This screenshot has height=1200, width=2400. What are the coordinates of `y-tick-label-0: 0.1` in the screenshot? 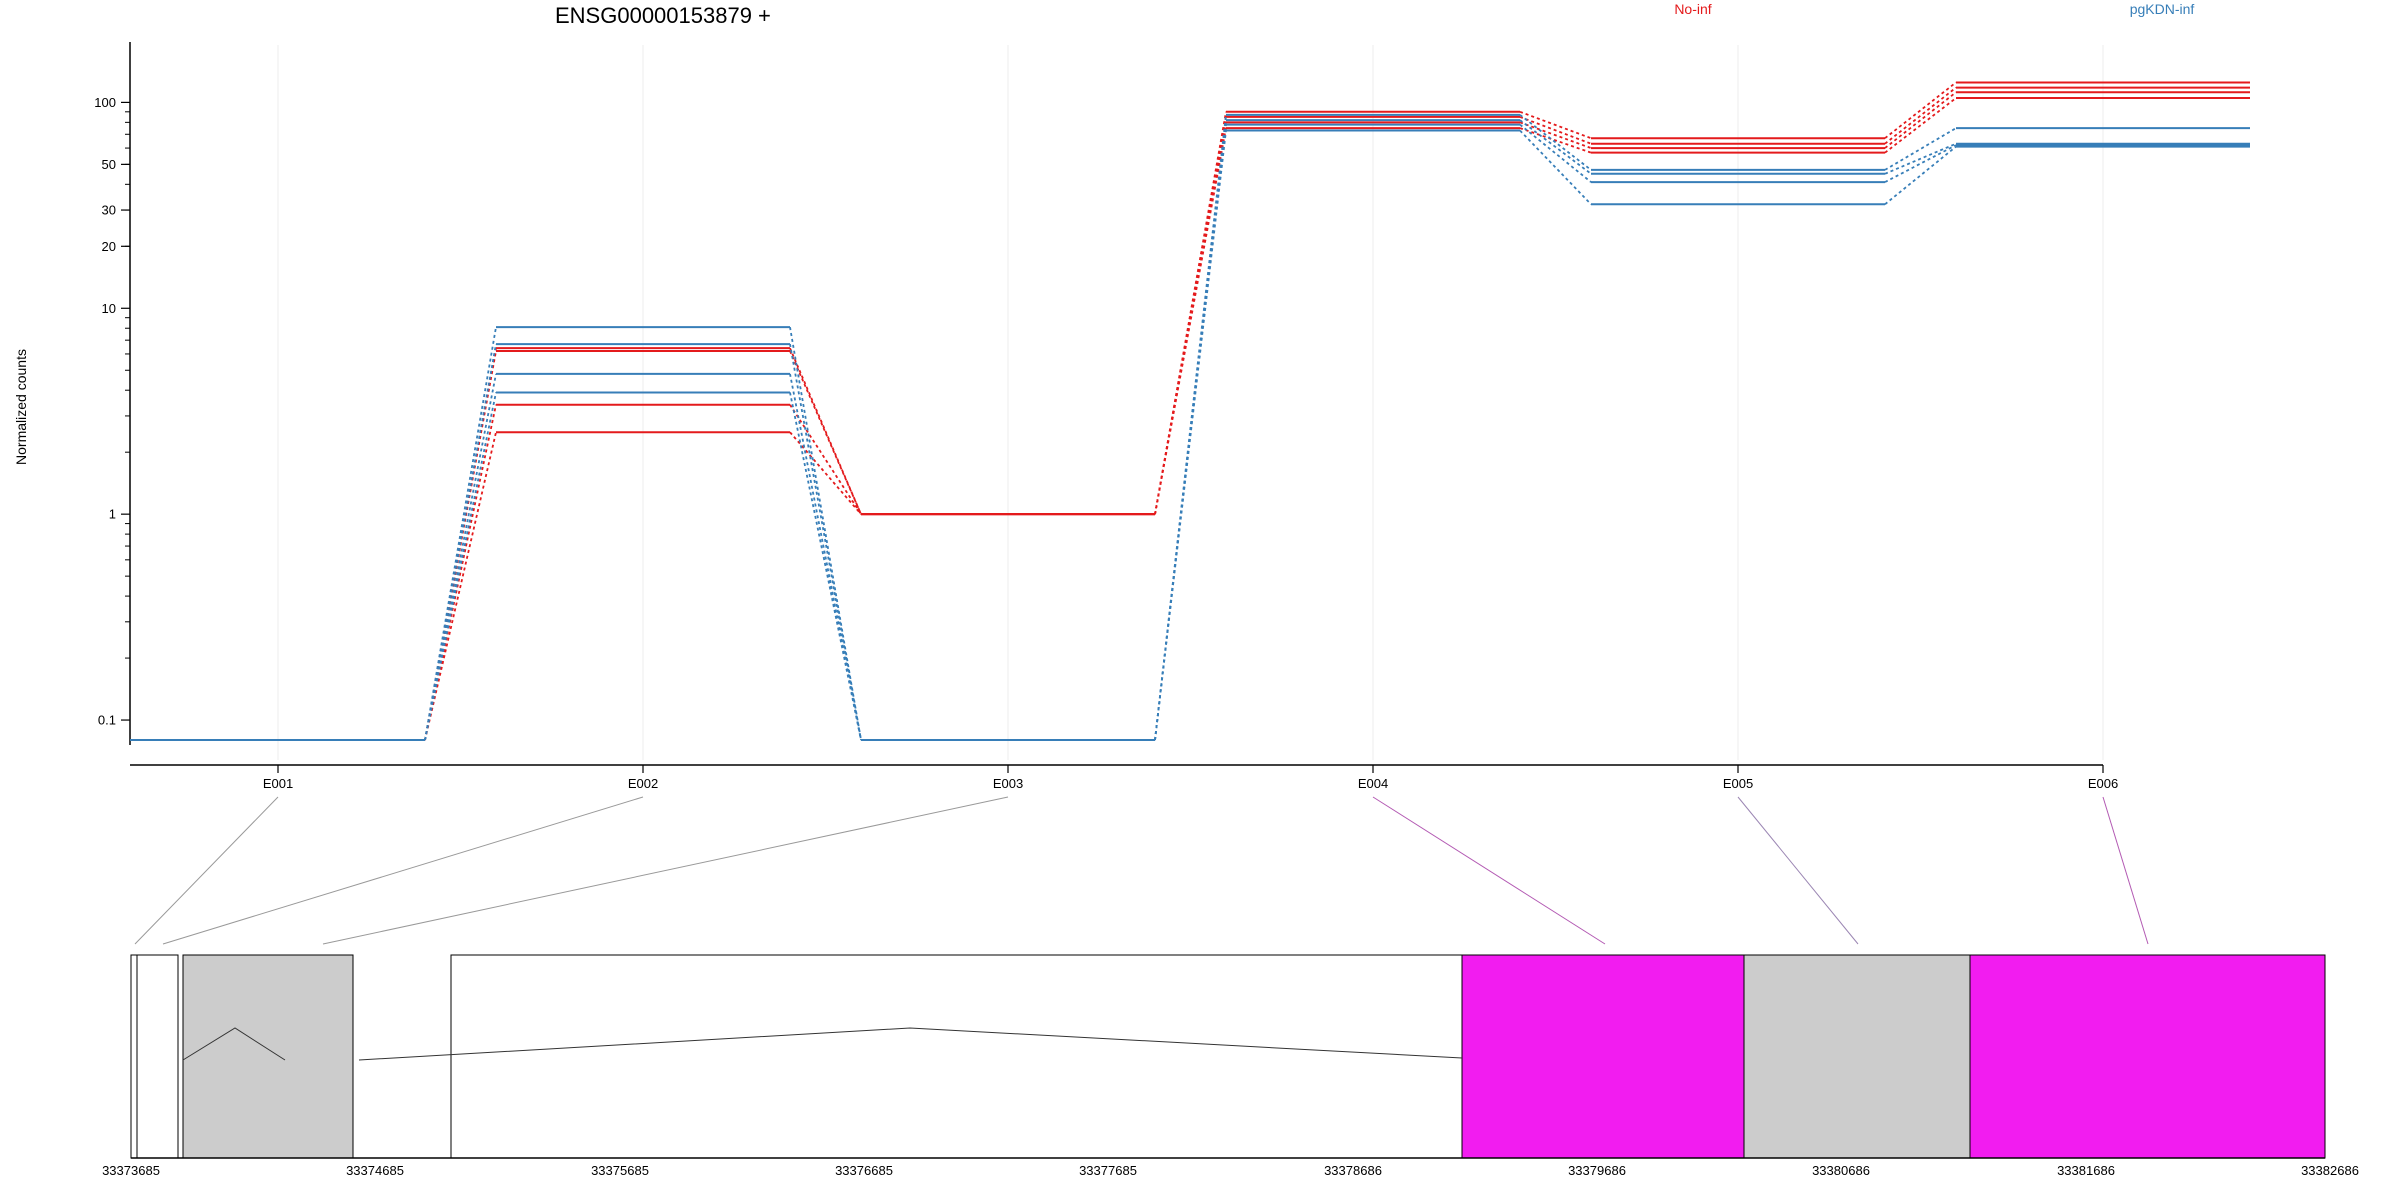 It's located at (107, 720).